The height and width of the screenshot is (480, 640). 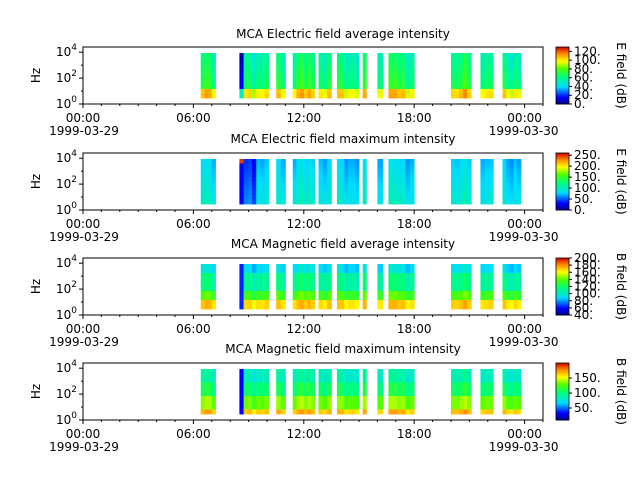 What do you see at coordinates (36, 75) in the screenshot?
I see `y-axis-label: Hz` at bounding box center [36, 75].